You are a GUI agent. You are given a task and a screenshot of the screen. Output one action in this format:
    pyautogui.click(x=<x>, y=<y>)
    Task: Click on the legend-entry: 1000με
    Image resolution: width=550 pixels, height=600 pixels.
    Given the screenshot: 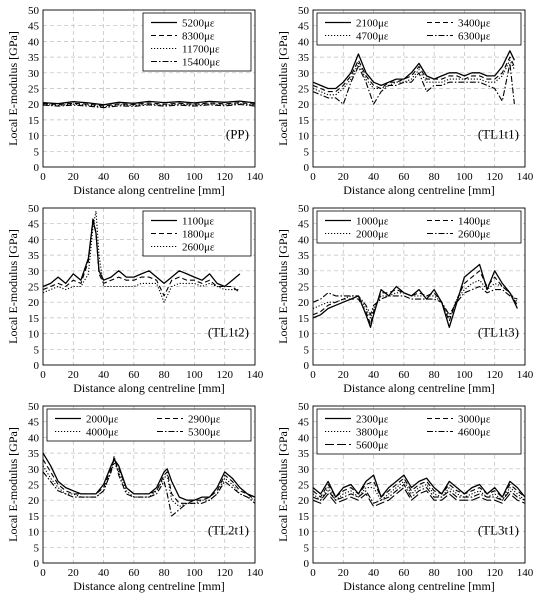 What is the action you would take?
    pyautogui.click(x=372, y=222)
    